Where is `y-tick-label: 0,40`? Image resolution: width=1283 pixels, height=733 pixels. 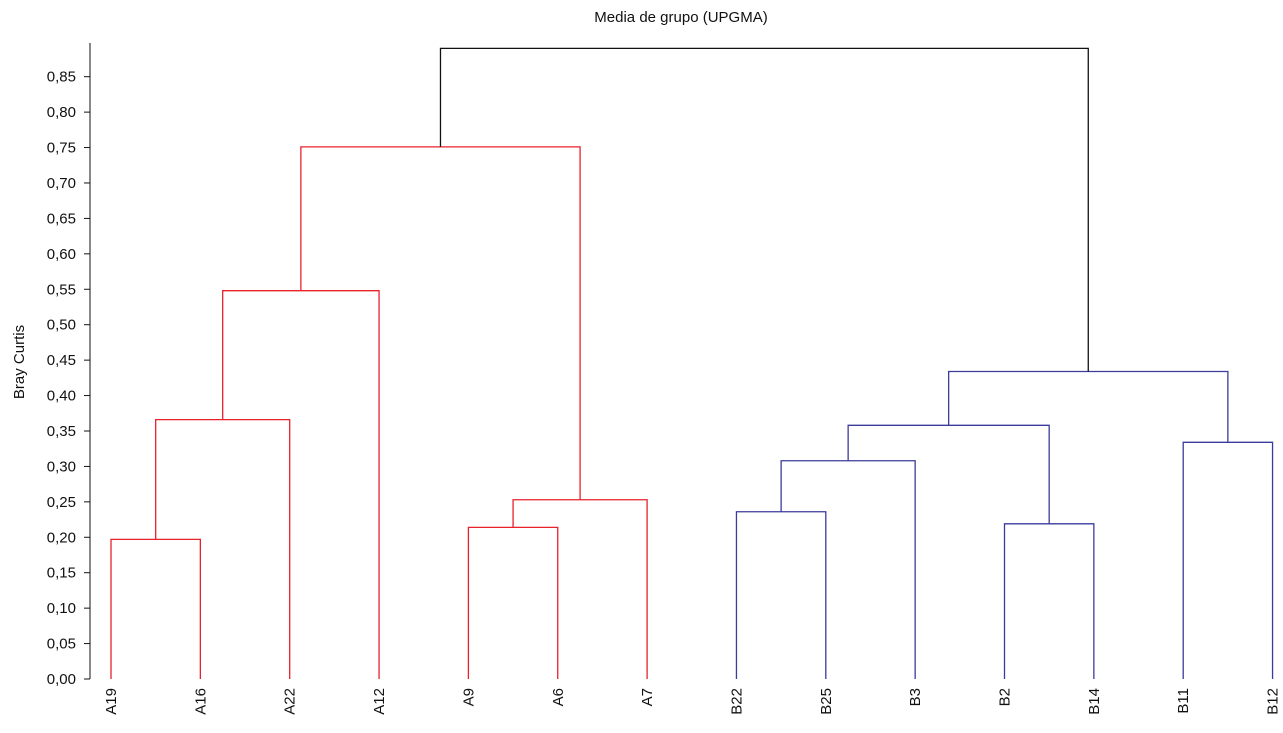
y-tick-label: 0,40 is located at coordinates (61, 396).